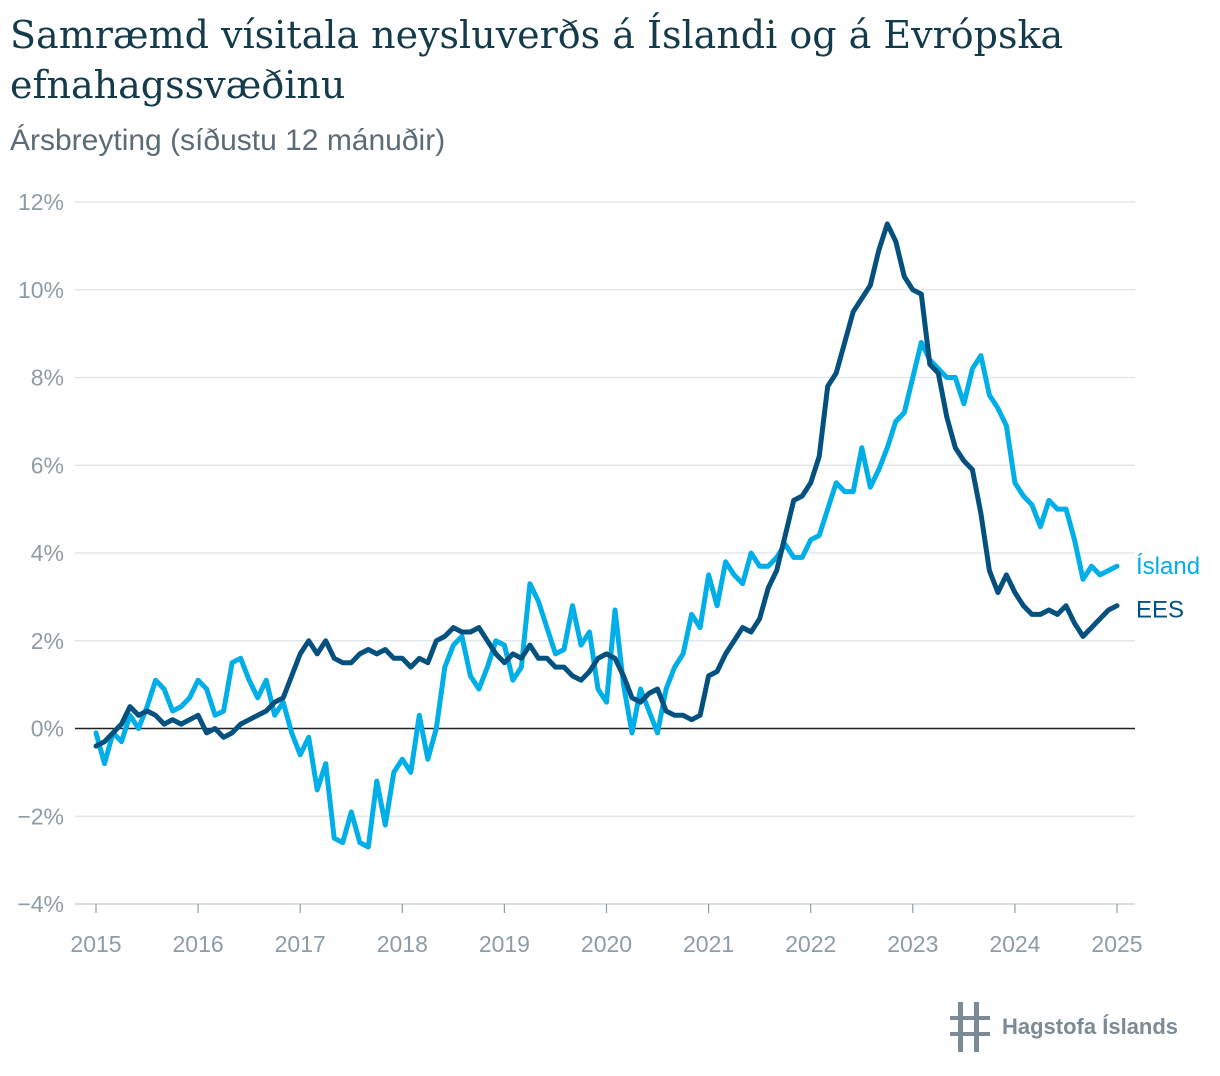 This screenshot has height=1076, width=1220. What do you see at coordinates (708, 944) in the screenshot?
I see `x-tick-label: 2021` at bounding box center [708, 944].